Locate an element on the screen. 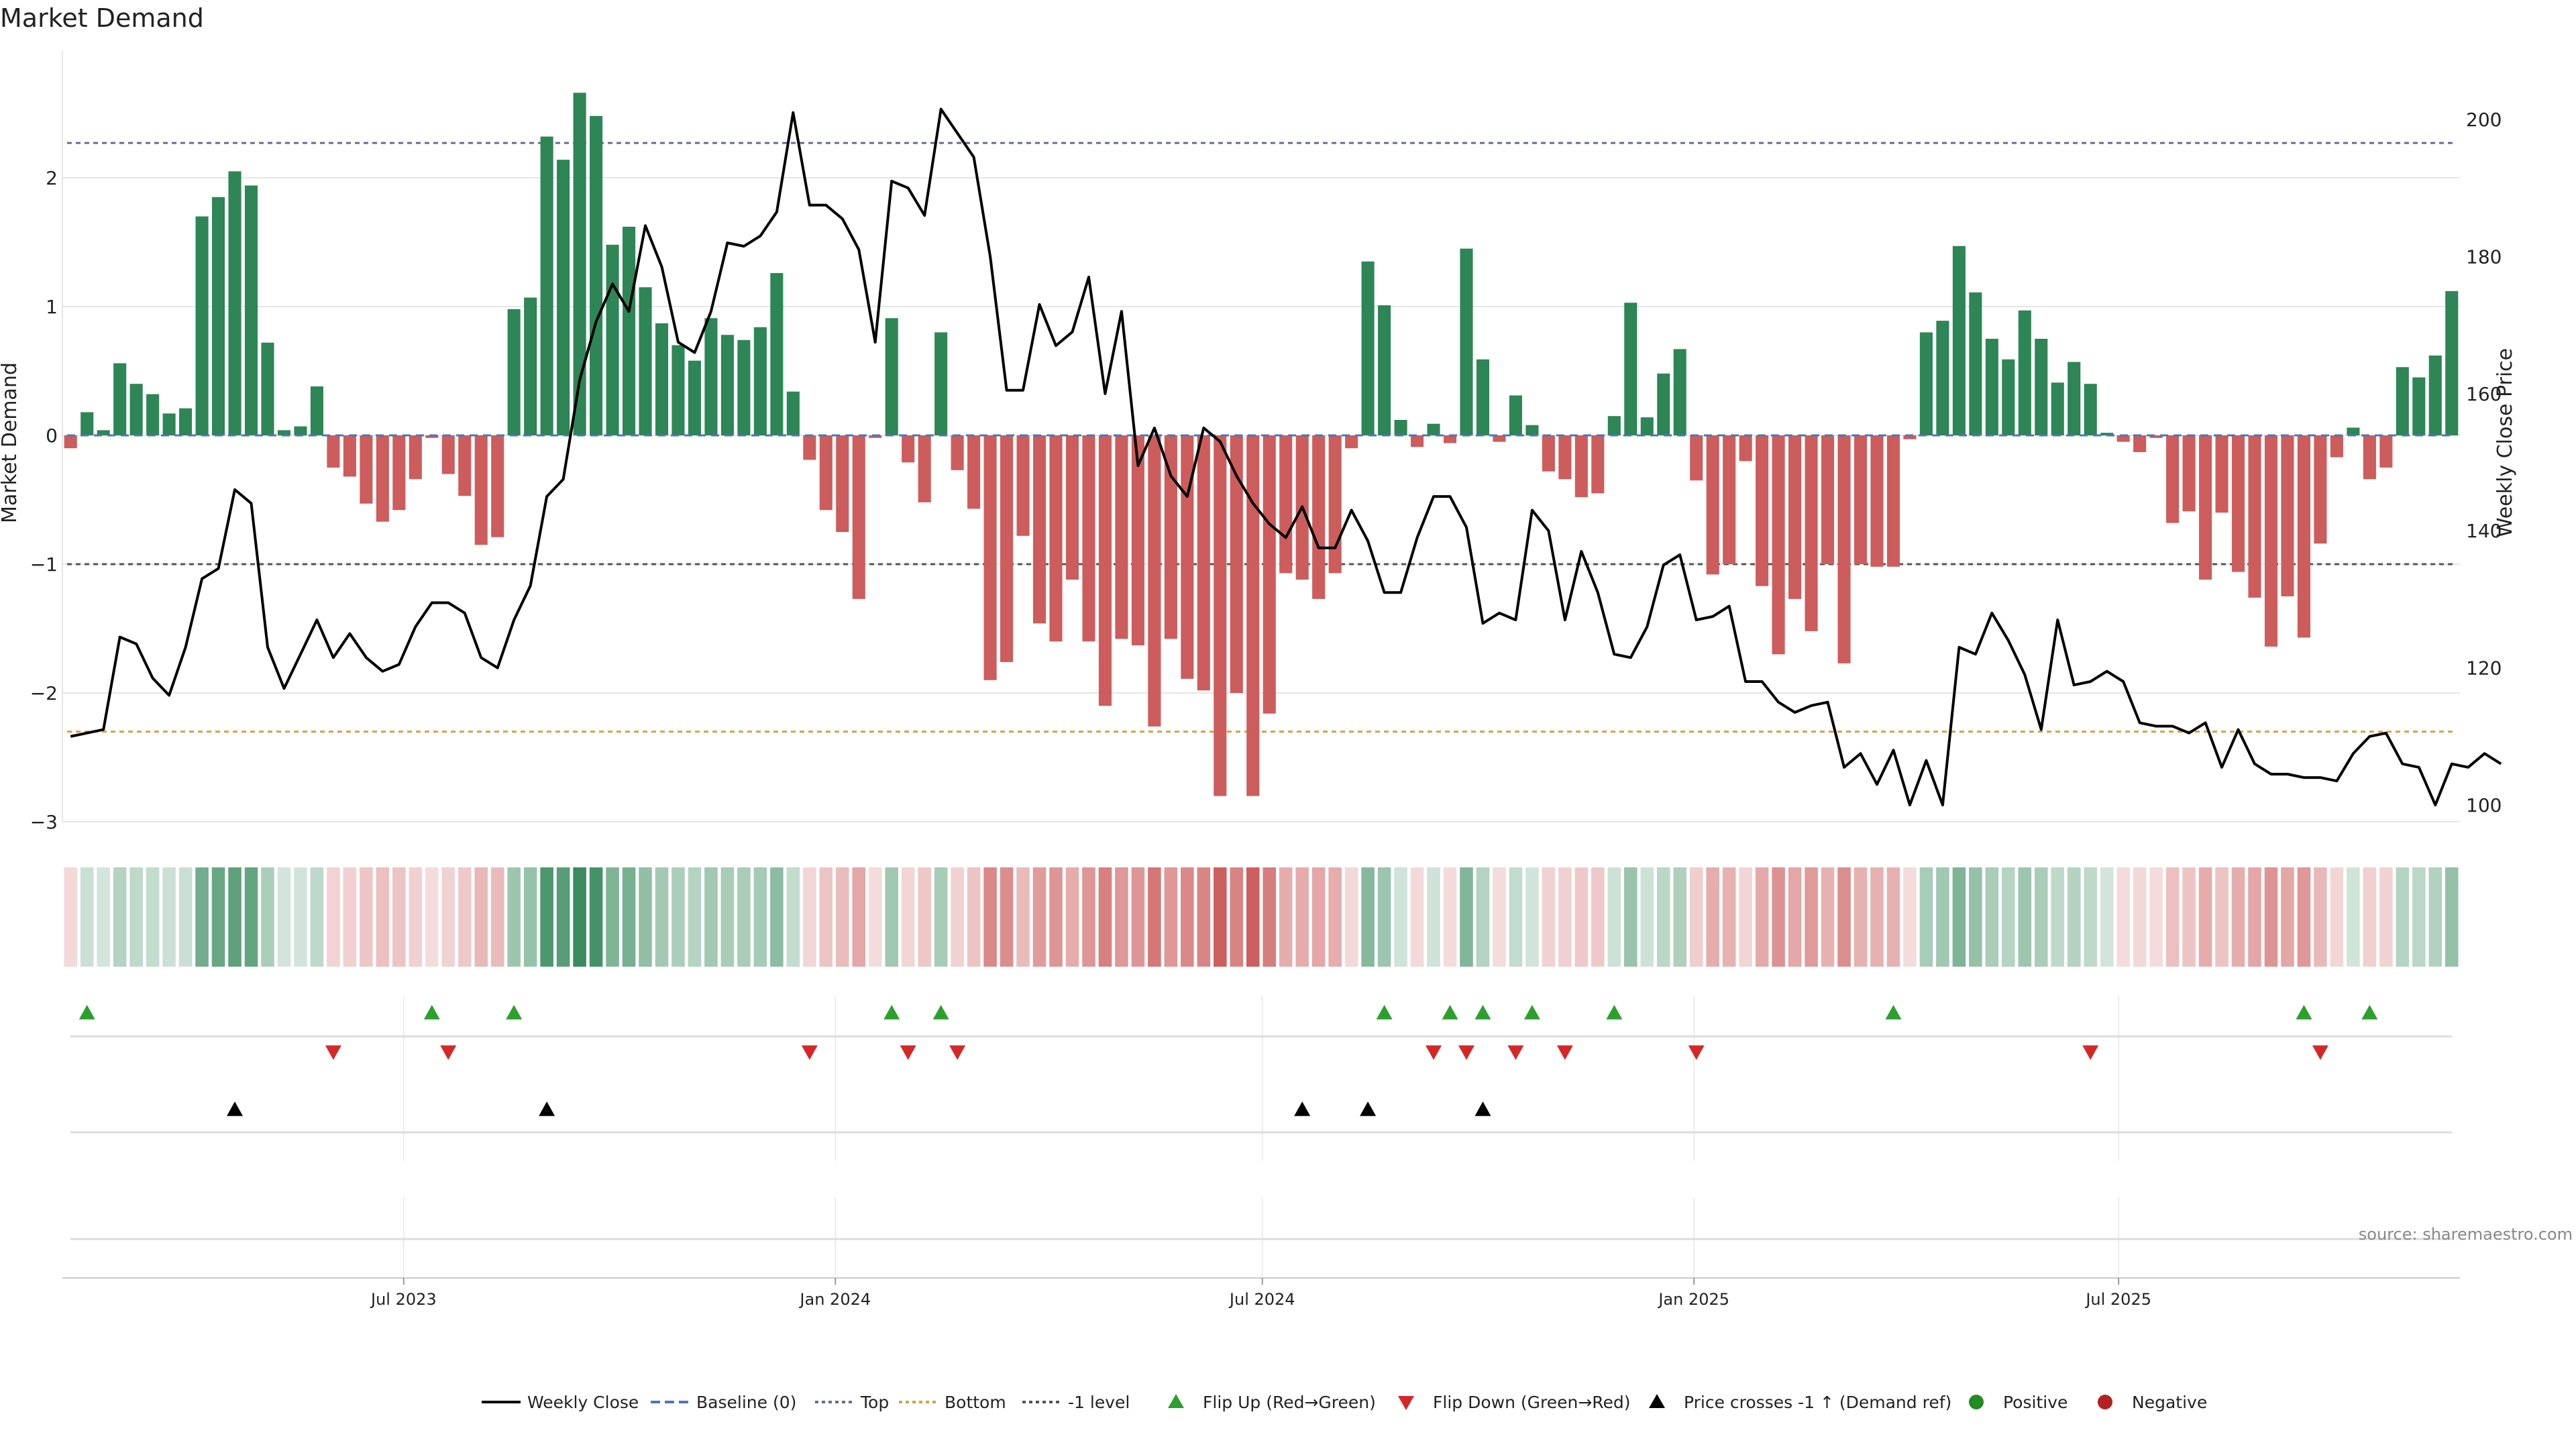  legend-label: Negative is located at coordinates (2169, 1402).